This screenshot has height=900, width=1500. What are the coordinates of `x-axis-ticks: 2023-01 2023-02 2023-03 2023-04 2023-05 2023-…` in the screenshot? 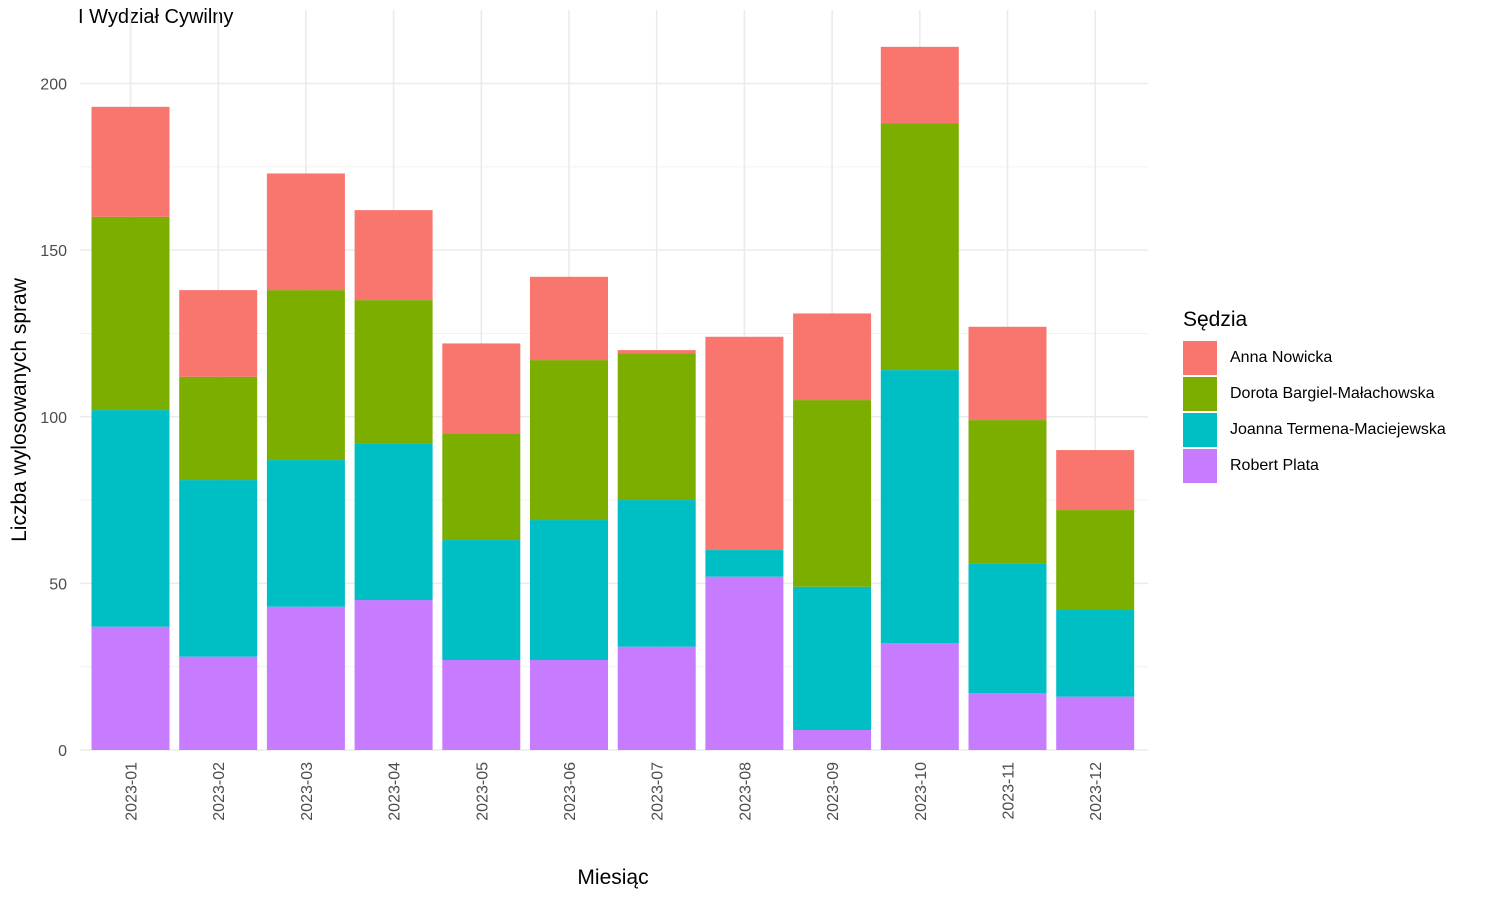 It's located at (615, 791).